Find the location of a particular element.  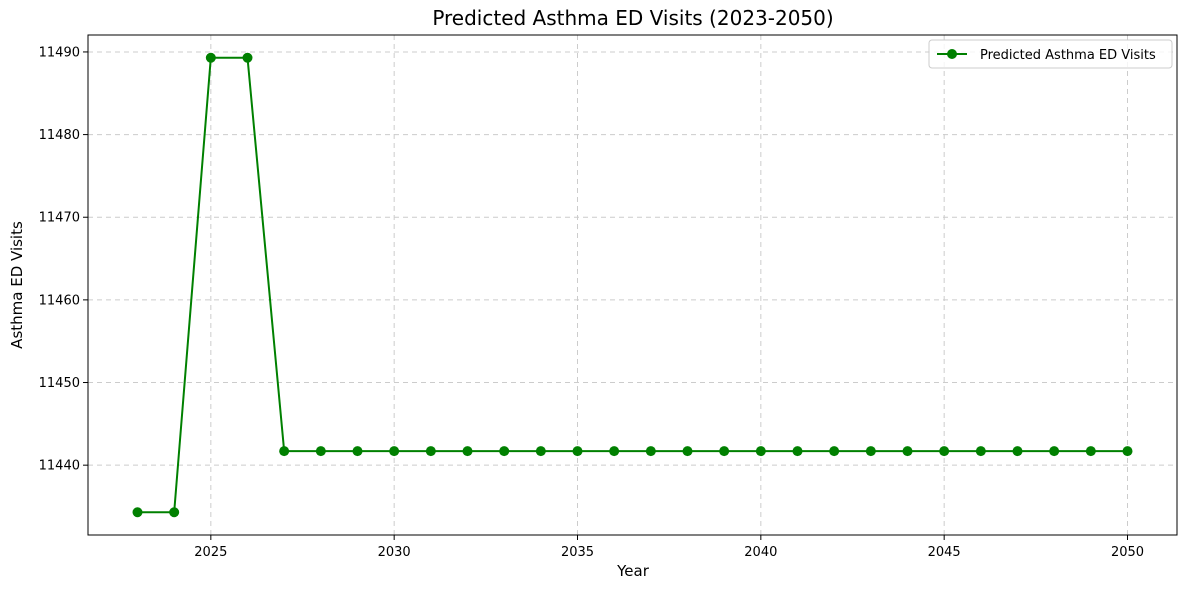

y-axis-ticks: 11440 11450 11460 11470 11480 11490 is located at coordinates (63, 259).